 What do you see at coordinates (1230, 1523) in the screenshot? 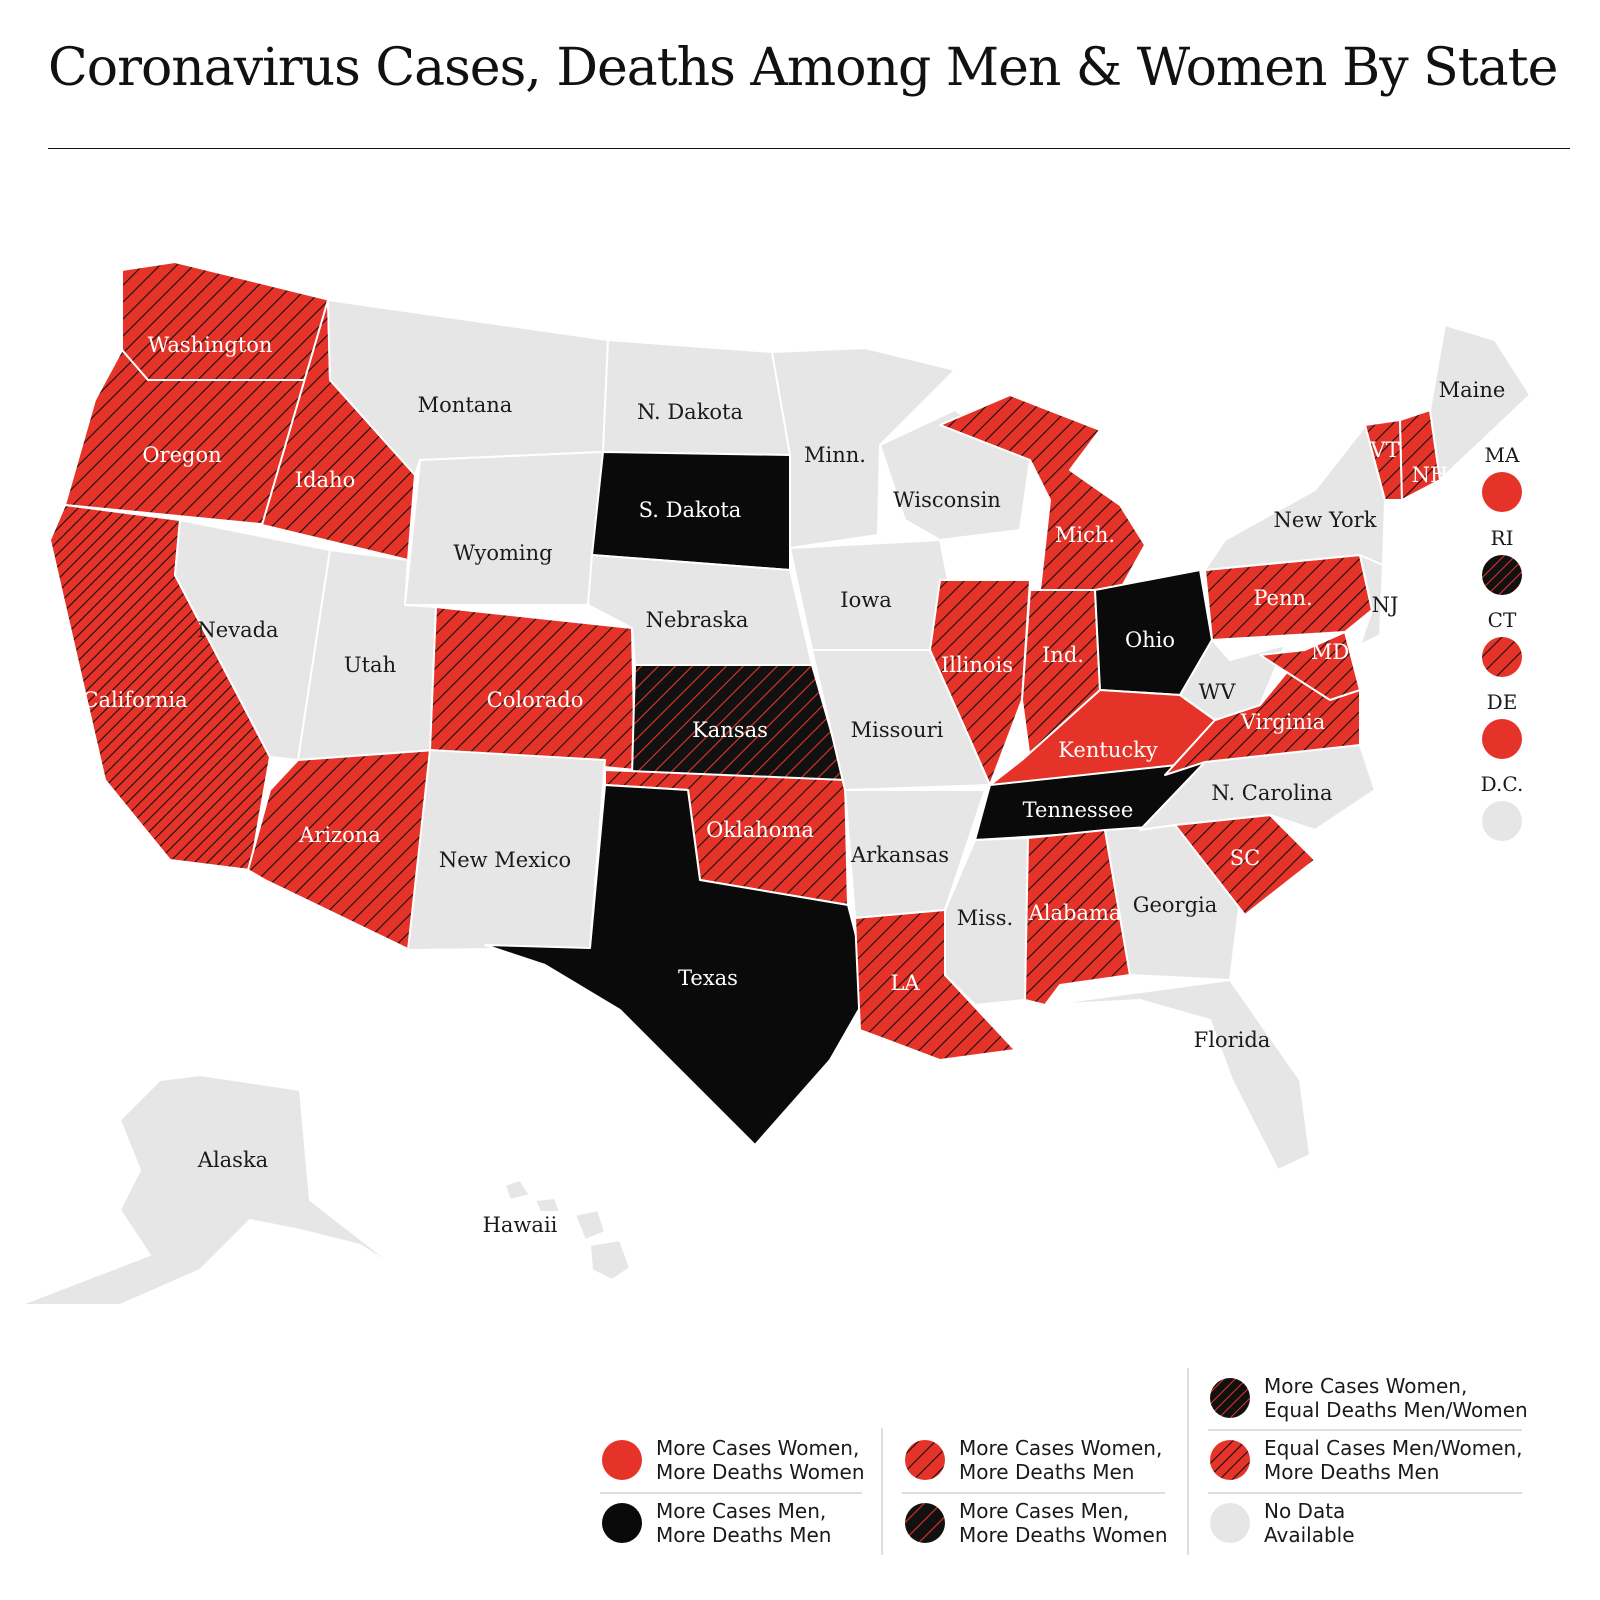
I see `legend-swatch-no_data` at bounding box center [1230, 1523].